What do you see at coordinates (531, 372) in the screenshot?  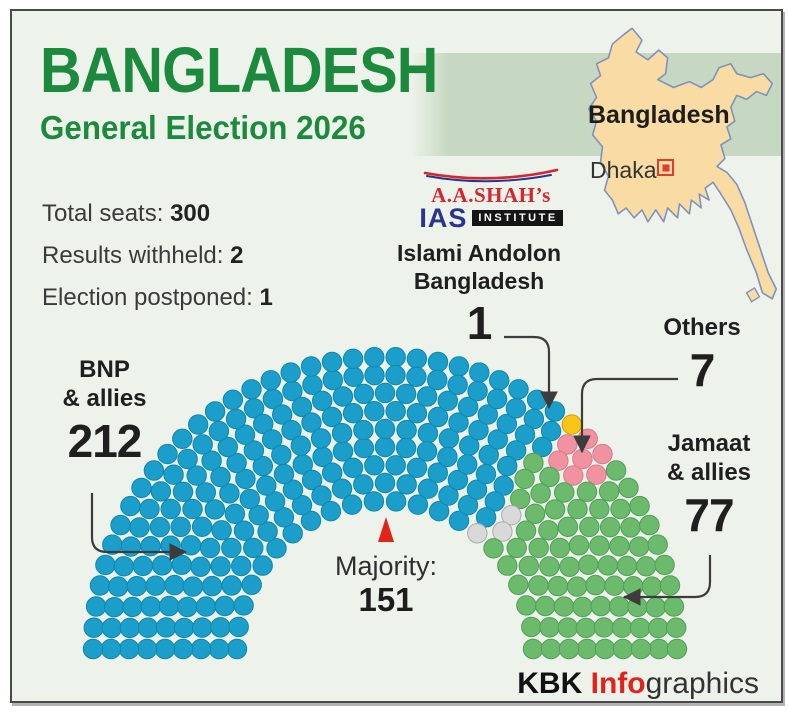 I see `connector-islami` at bounding box center [531, 372].